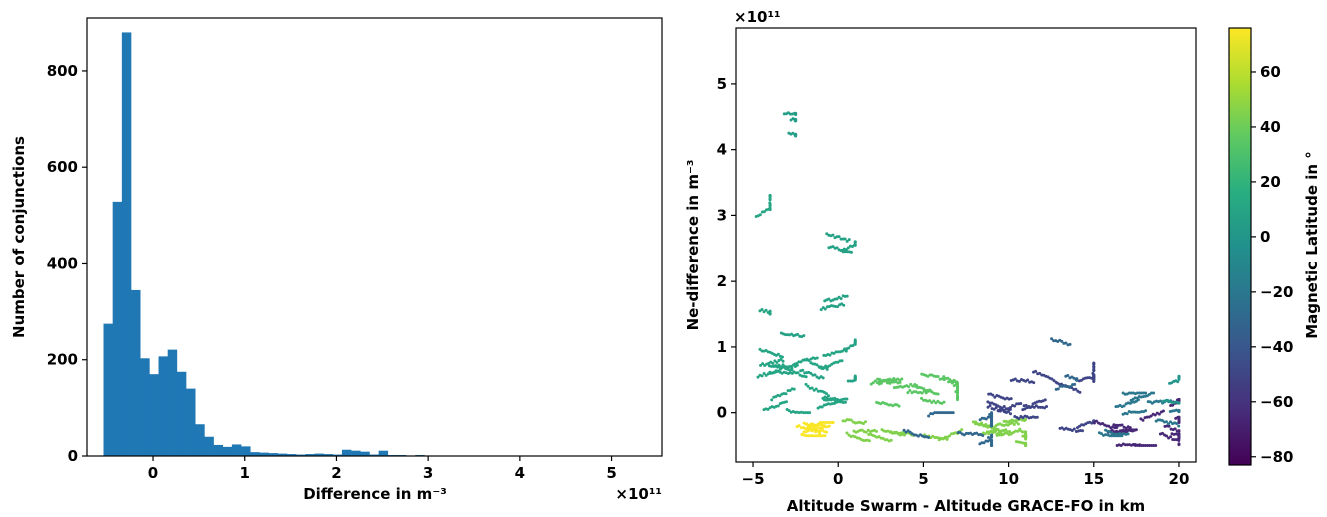 The image size is (1327, 517). I want to click on histogram-x-tick-label: 4, so click(520, 473).